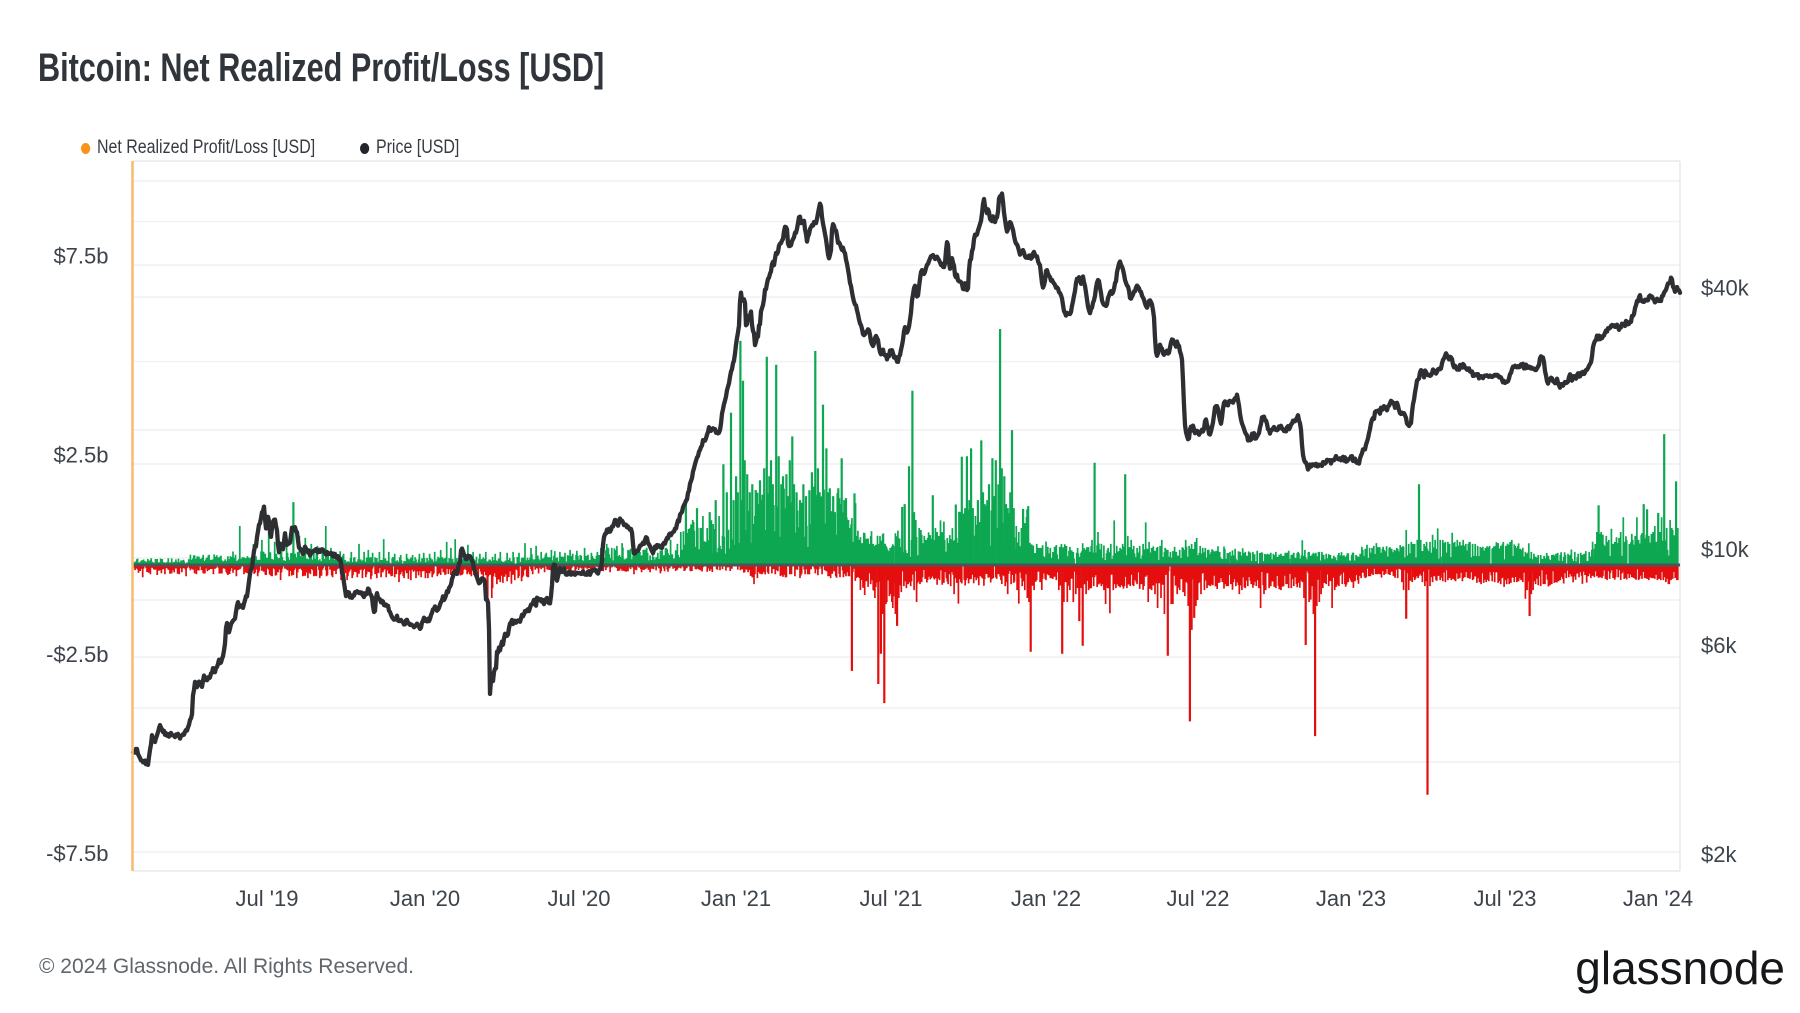 Image resolution: width=1800 pixels, height=1013 pixels. What do you see at coordinates (1505, 898) in the screenshot?
I see `svg-text: Jul '23` at bounding box center [1505, 898].